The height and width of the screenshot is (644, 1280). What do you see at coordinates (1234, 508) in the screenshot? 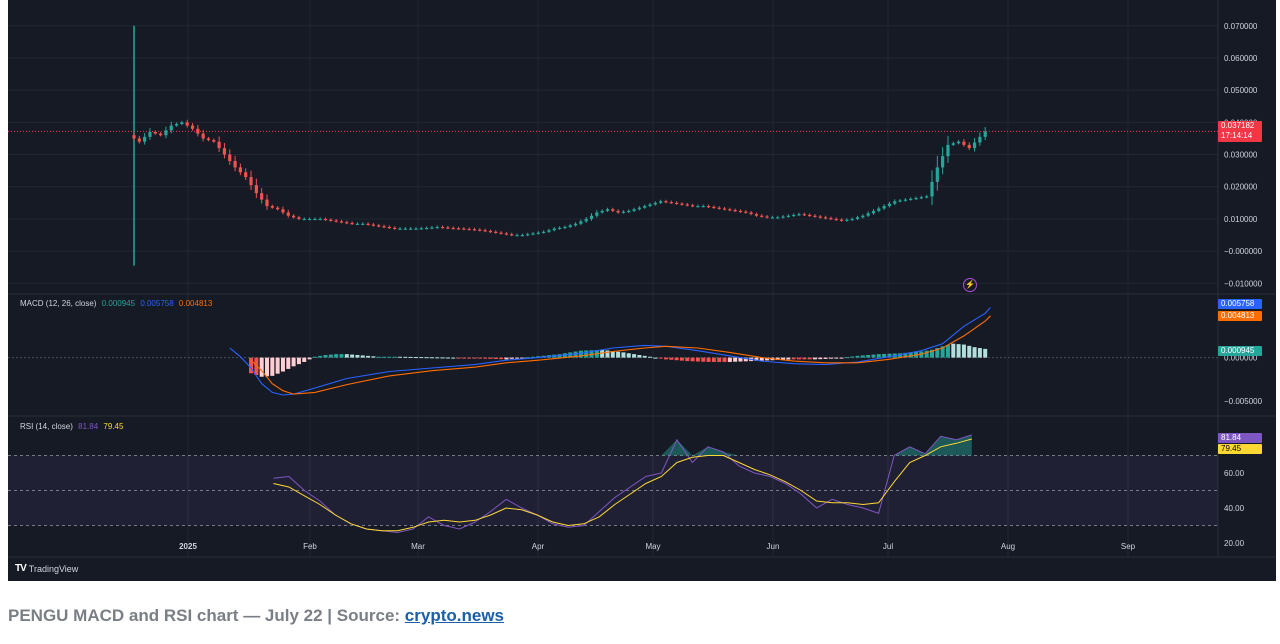
I see `rsi-tick-label: 40.00` at bounding box center [1234, 508].